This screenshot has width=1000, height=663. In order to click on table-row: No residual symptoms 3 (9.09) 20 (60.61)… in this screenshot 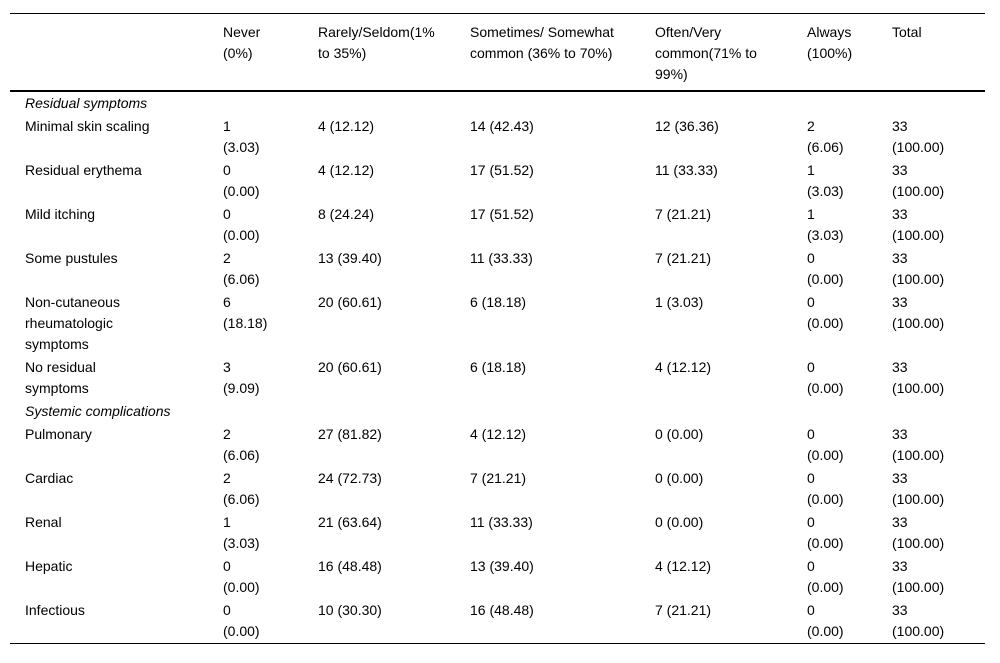, I will do `click(497, 378)`.